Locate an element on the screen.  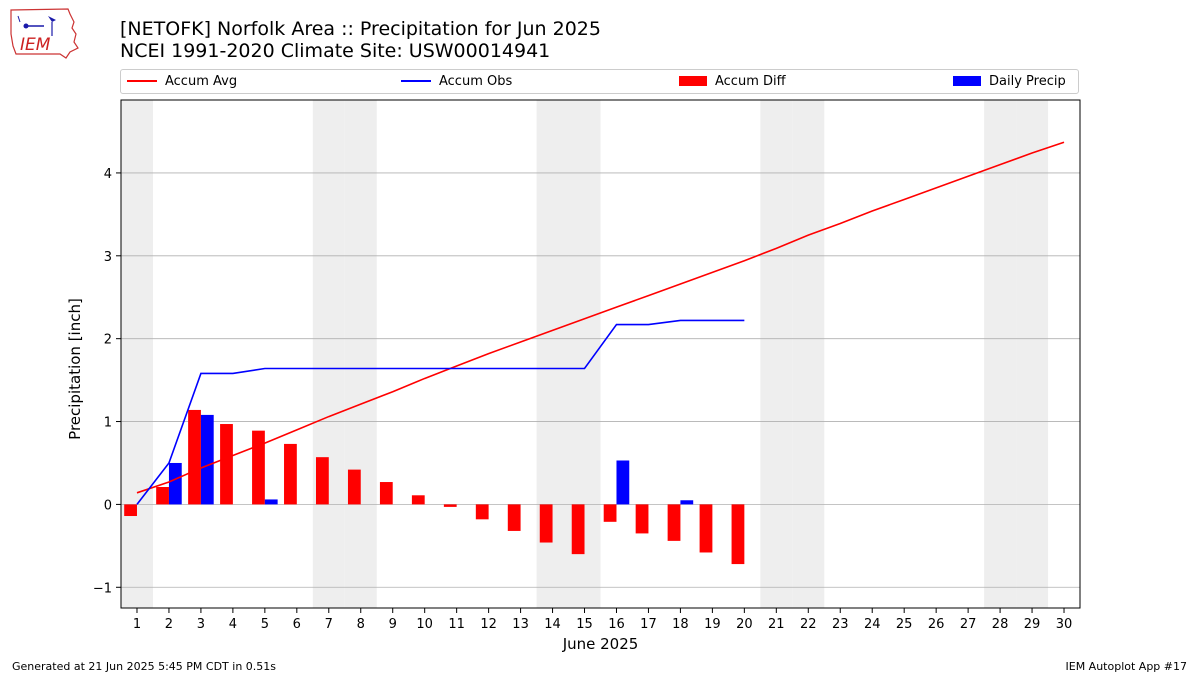
title-line-2: NCEI 1991-2020 Climate Site: USW00014941 is located at coordinates (335, 51).